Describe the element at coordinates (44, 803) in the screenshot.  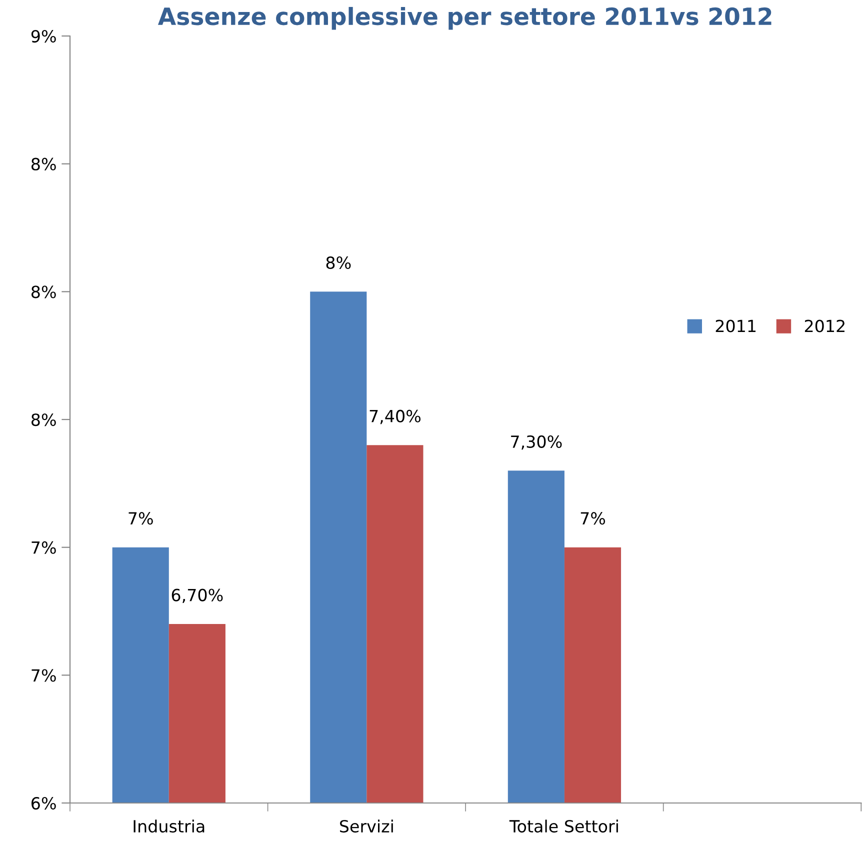
I see `y-tick-label: 6%` at that location.